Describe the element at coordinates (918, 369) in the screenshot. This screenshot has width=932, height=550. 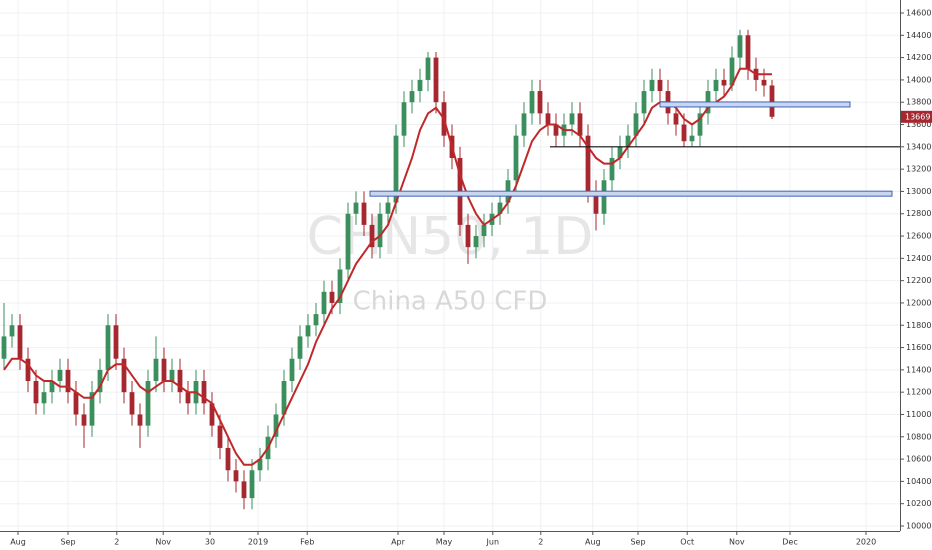
I see `y-tick-label: 11400` at that location.